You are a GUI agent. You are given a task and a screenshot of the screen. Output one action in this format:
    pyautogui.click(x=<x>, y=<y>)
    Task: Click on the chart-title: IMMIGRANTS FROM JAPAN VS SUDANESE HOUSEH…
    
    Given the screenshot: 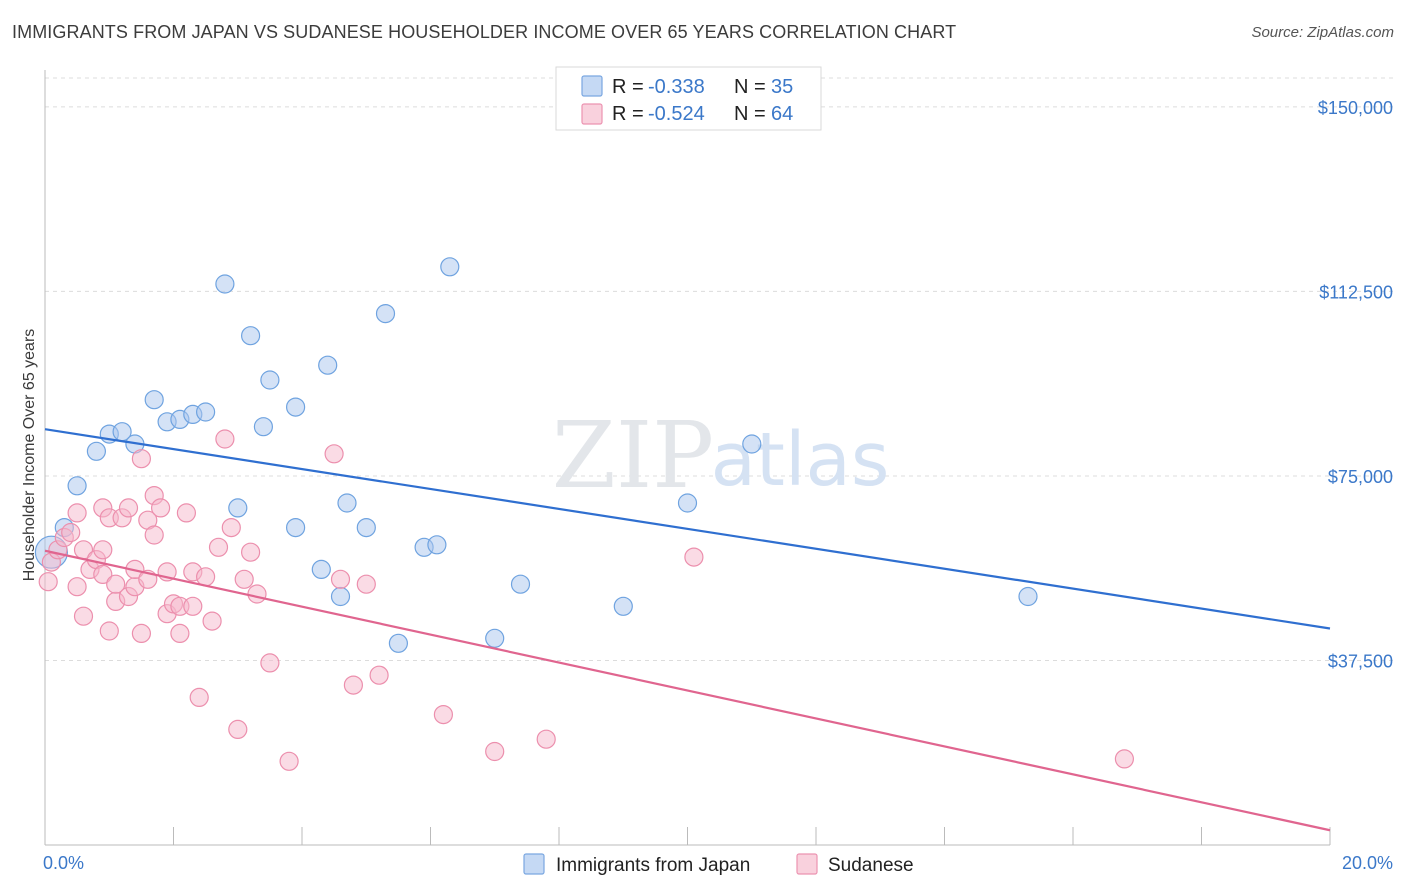 What is the action you would take?
    pyautogui.click(x=484, y=32)
    